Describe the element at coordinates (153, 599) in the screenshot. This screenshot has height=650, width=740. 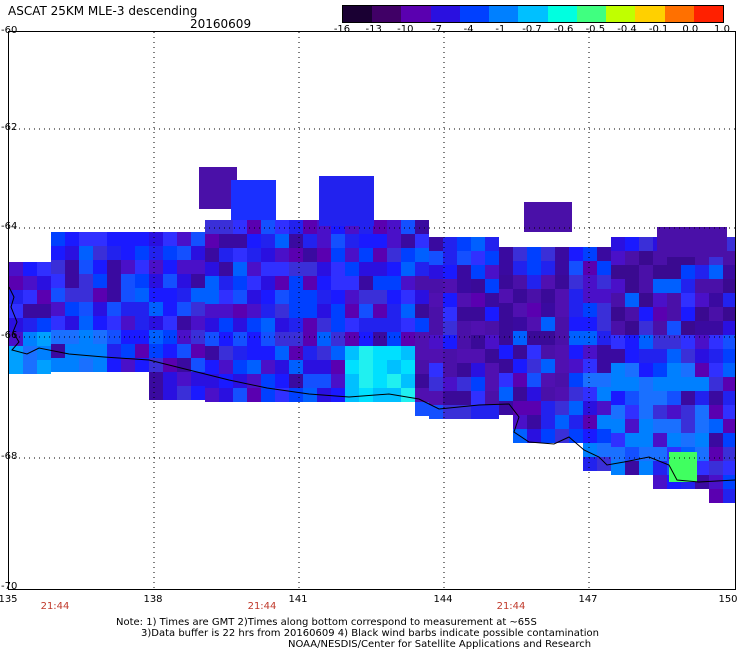
I see `lon-label: 138` at that location.